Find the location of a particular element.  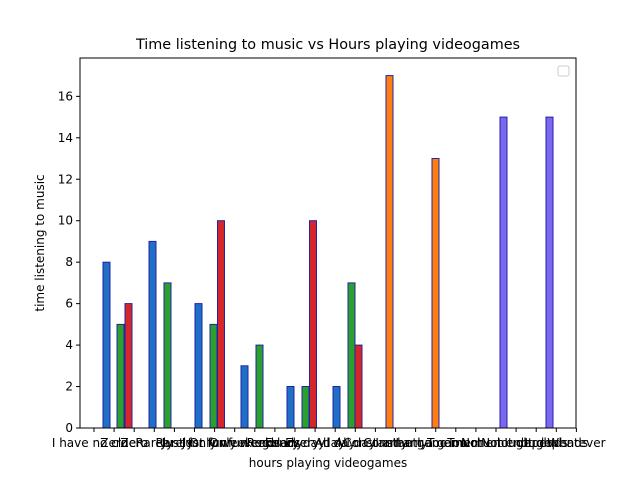

legend-box is located at coordinates (563, 71).